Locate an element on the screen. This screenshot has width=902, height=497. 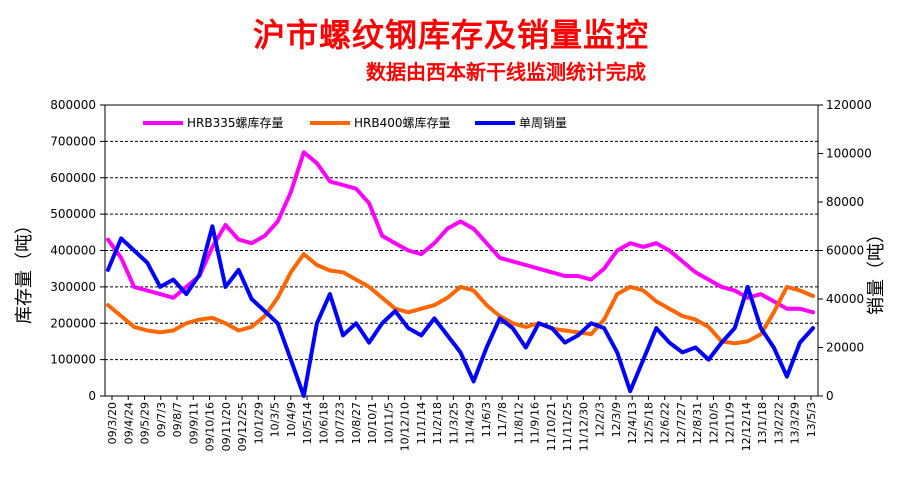
y-right-tick-label: 40000 is located at coordinates (845, 299).